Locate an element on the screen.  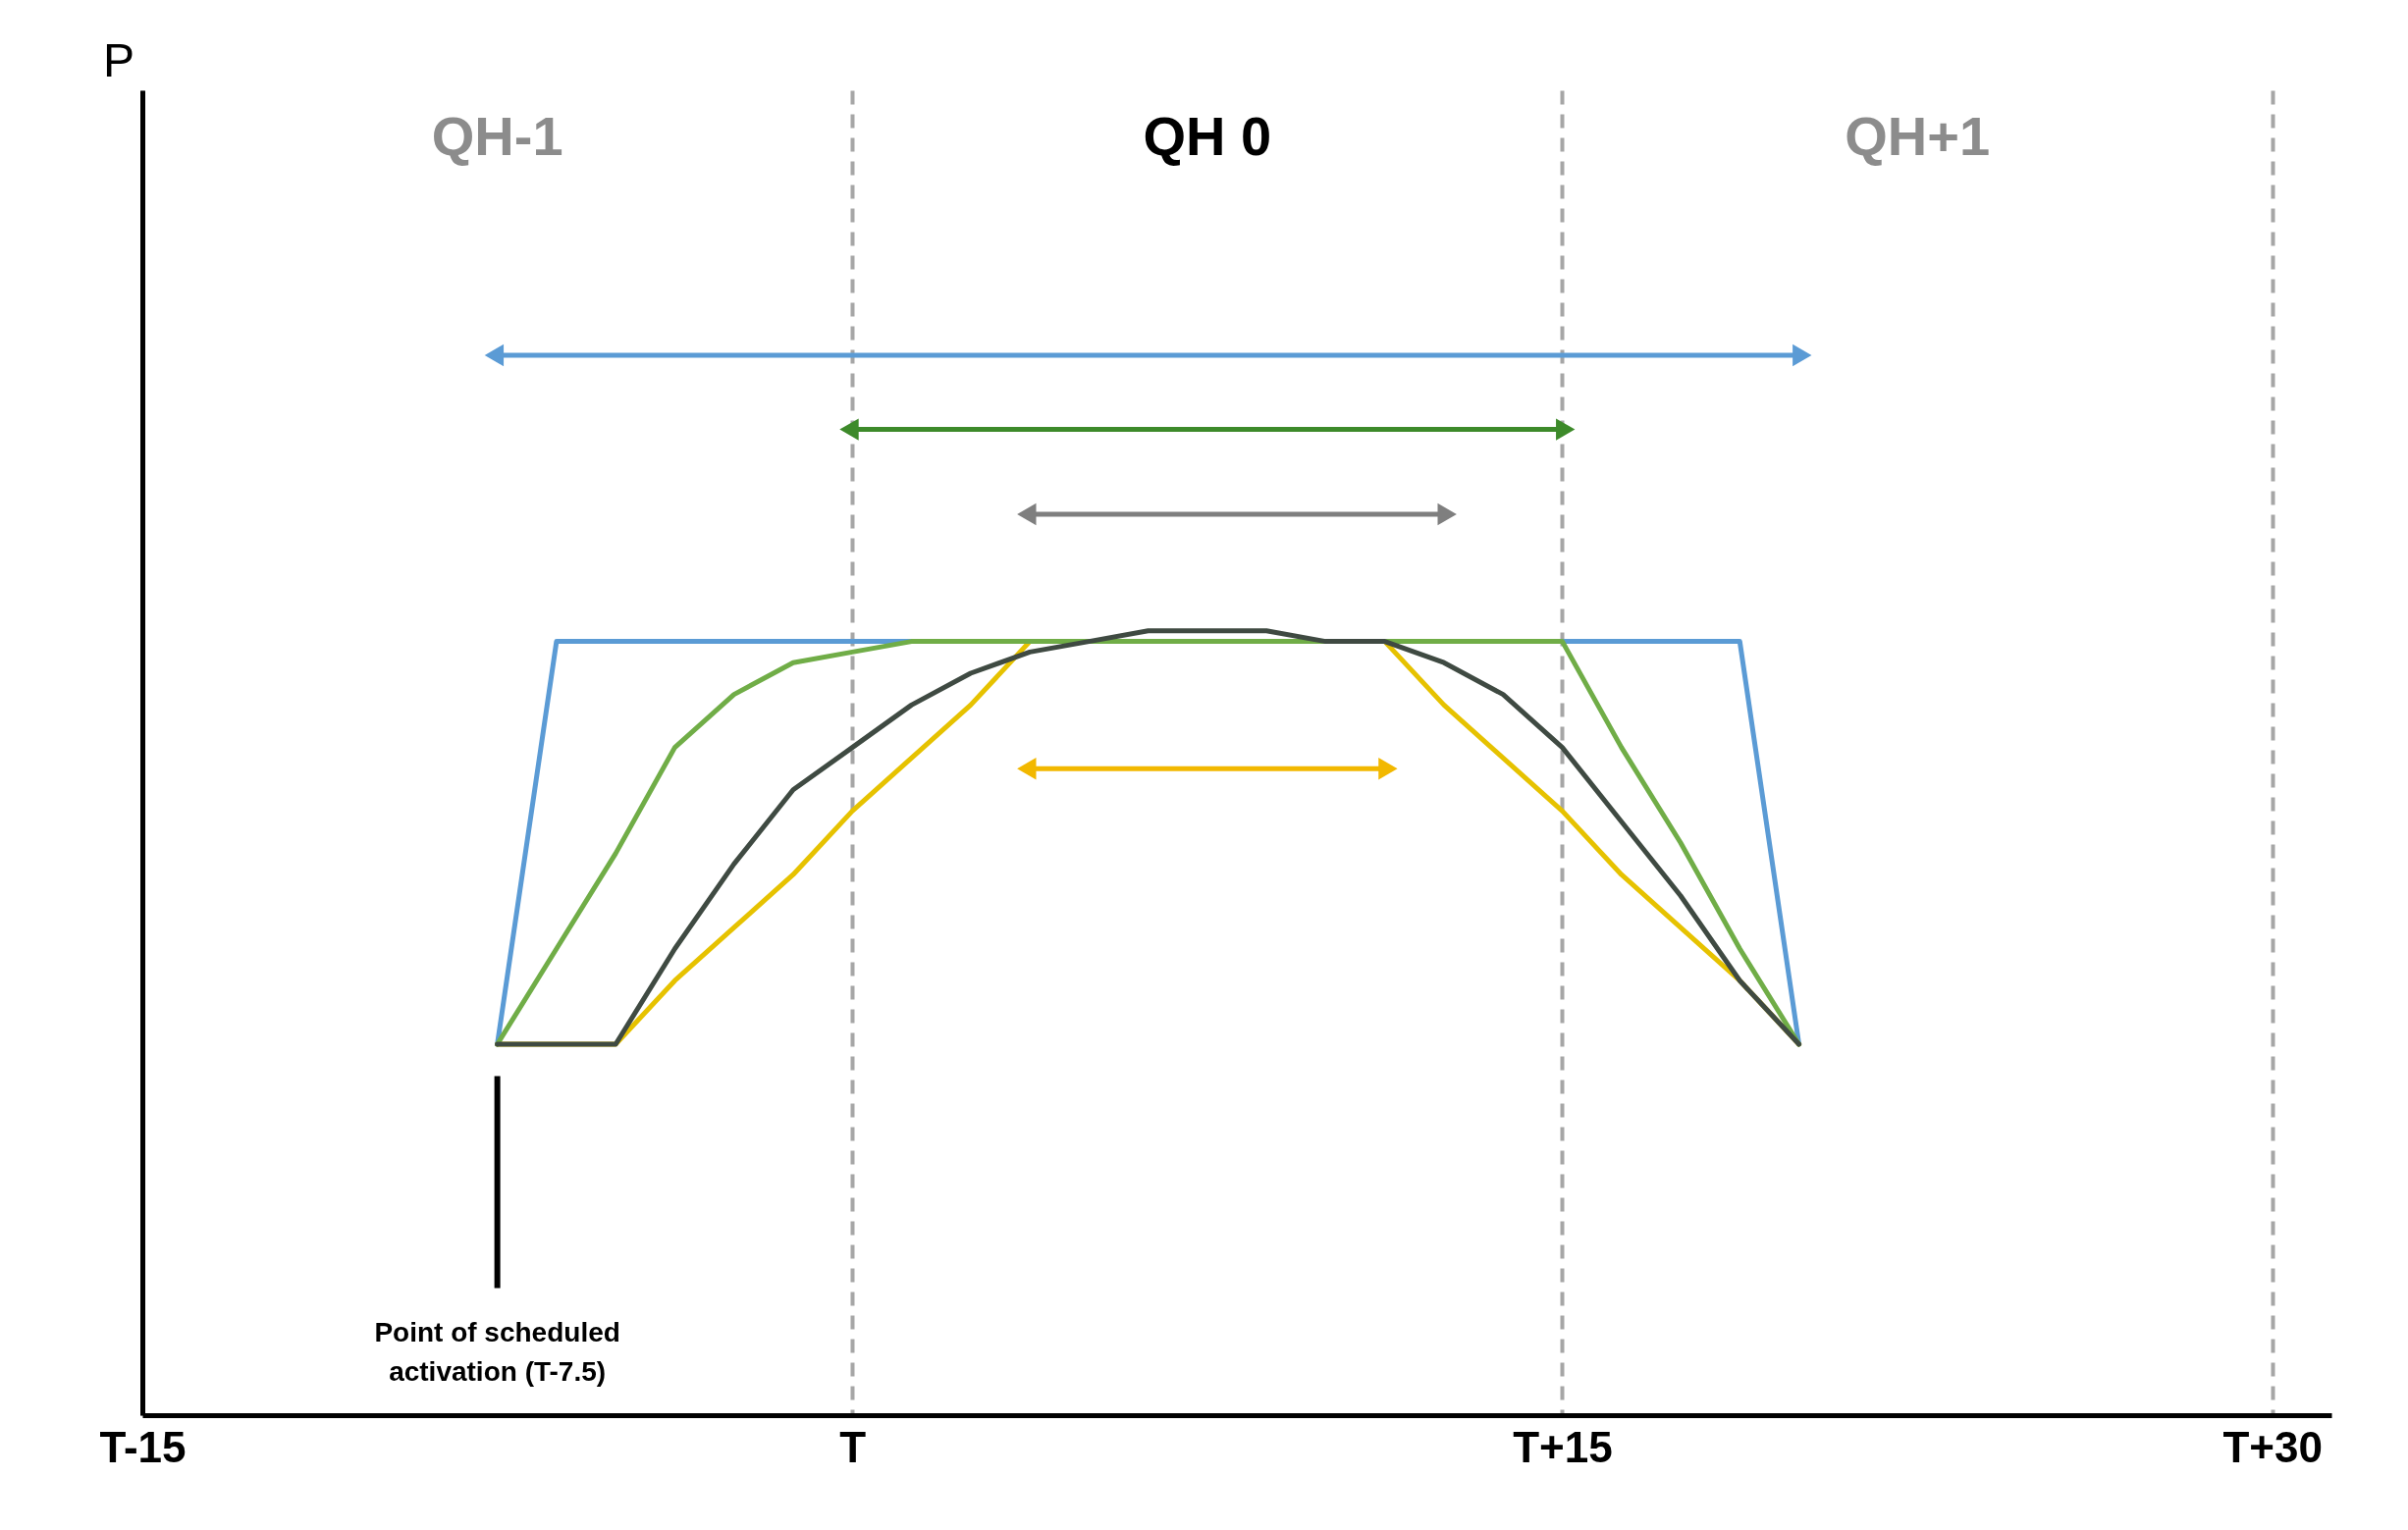
x-tick-label: T is located at coordinates (853, 1446).